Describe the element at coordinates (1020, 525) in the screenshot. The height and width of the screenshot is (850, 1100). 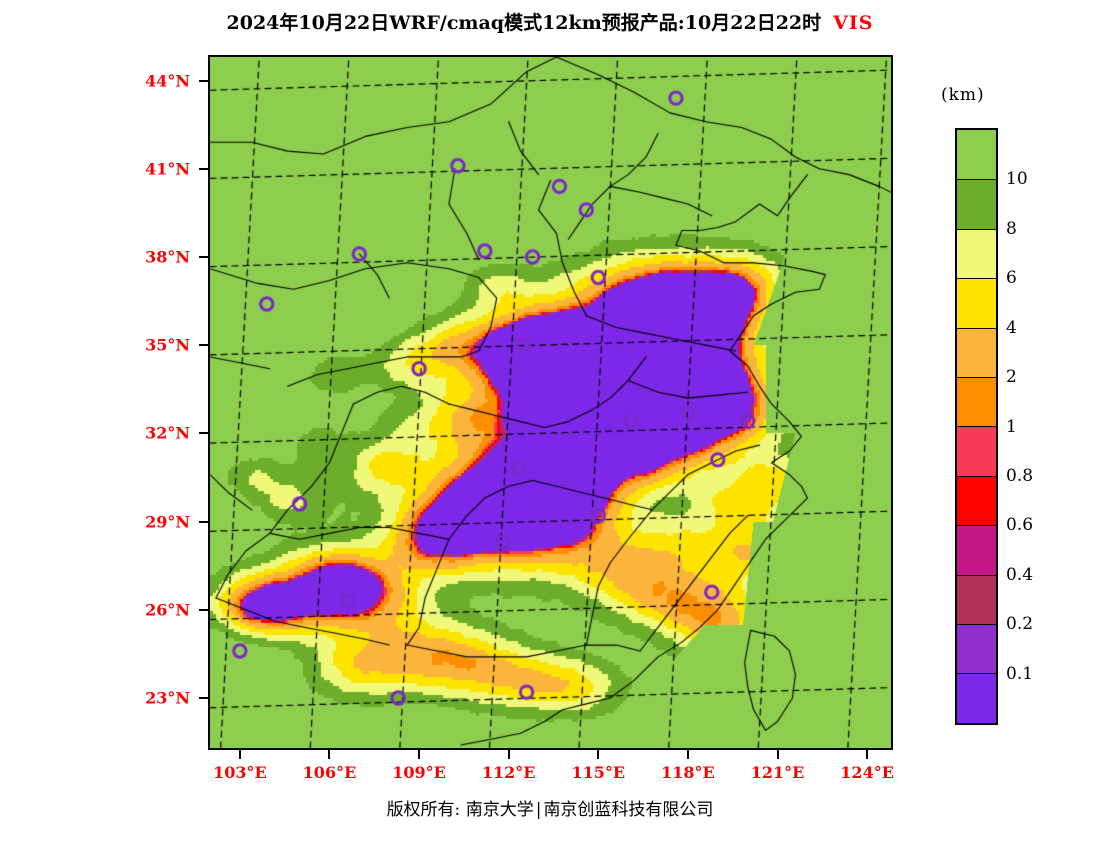
I see `colorbar-tick-label: 0.6` at that location.